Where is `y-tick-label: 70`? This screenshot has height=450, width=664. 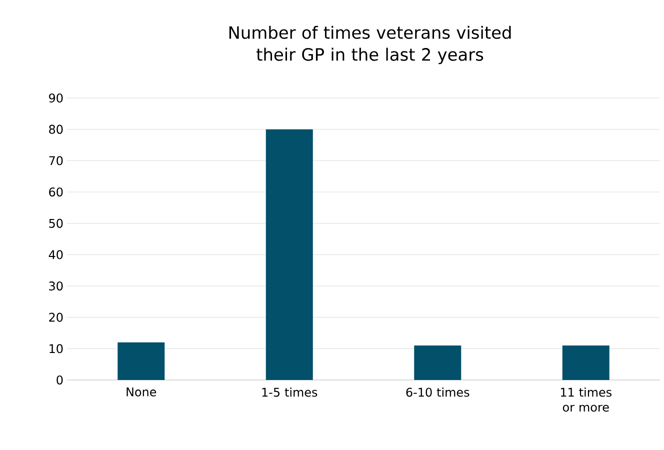 y-tick-label: 70 is located at coordinates (56, 161).